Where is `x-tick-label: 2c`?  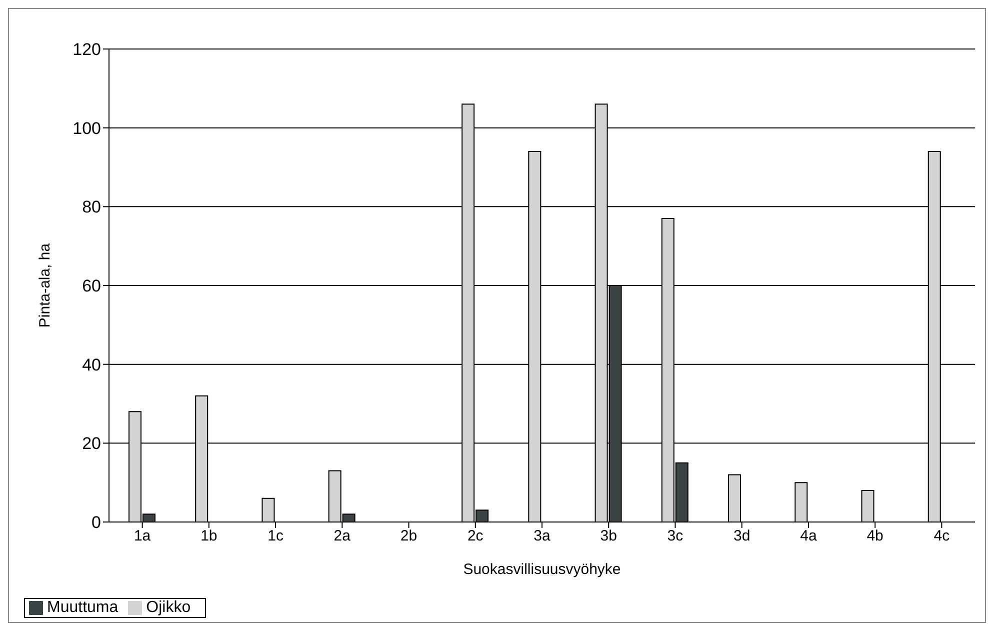 x-tick-label: 2c is located at coordinates (475, 536).